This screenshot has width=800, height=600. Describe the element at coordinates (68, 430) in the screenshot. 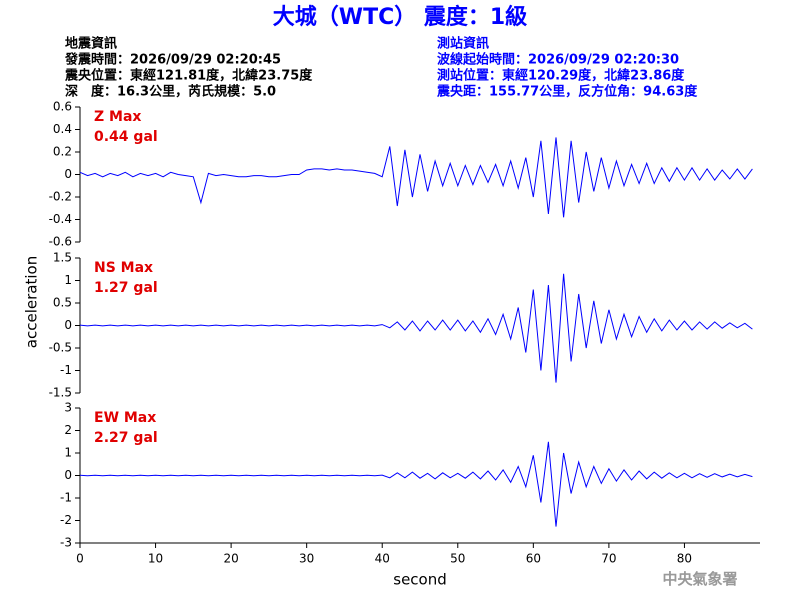

I see `y-tick-label: 2` at that location.